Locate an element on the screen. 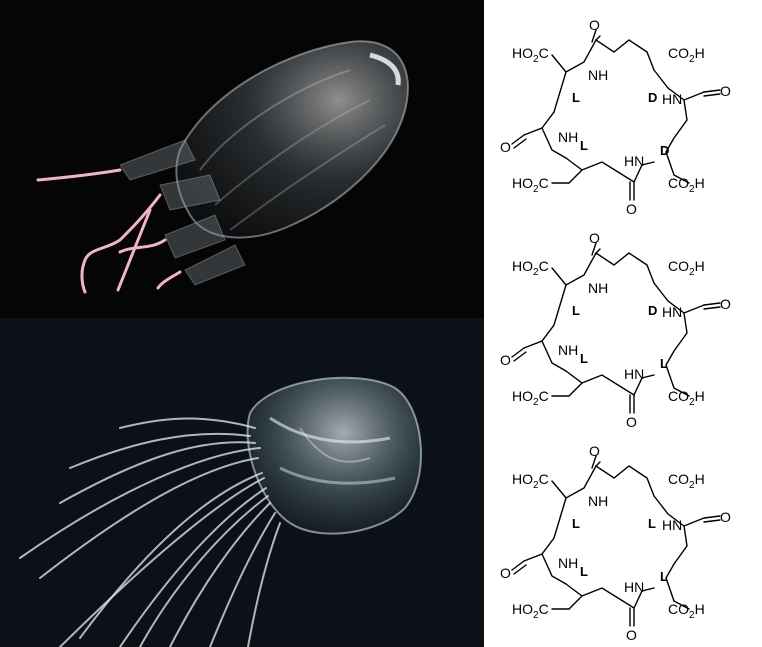 This screenshot has width=762, height=647. stereo-label-4: D is located at coordinates (664, 150).